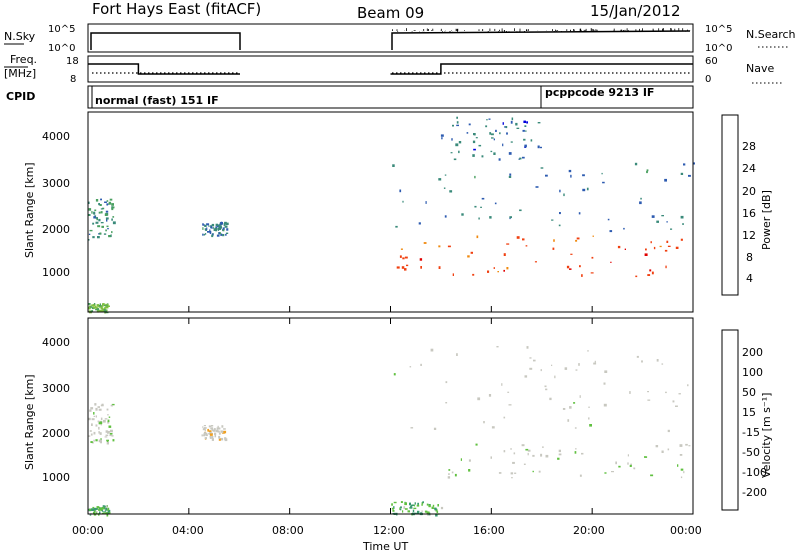 The image size is (800, 554). I want to click on velocity-ylabel: Slant Range [km], so click(29, 422).